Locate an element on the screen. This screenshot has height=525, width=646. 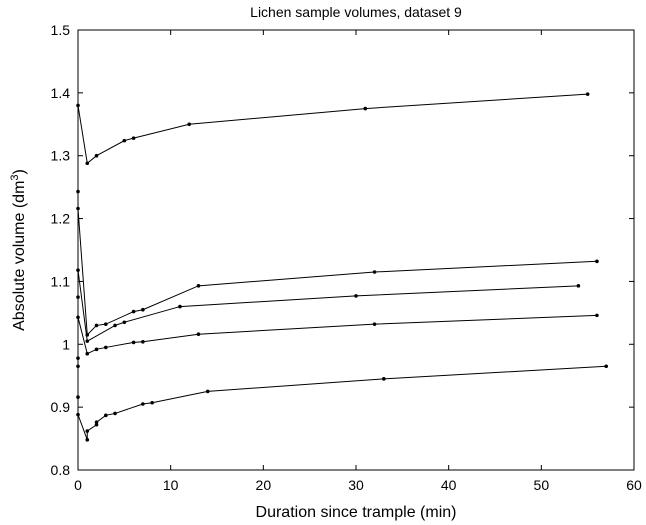
series-5-line is located at coordinates (342, 399).